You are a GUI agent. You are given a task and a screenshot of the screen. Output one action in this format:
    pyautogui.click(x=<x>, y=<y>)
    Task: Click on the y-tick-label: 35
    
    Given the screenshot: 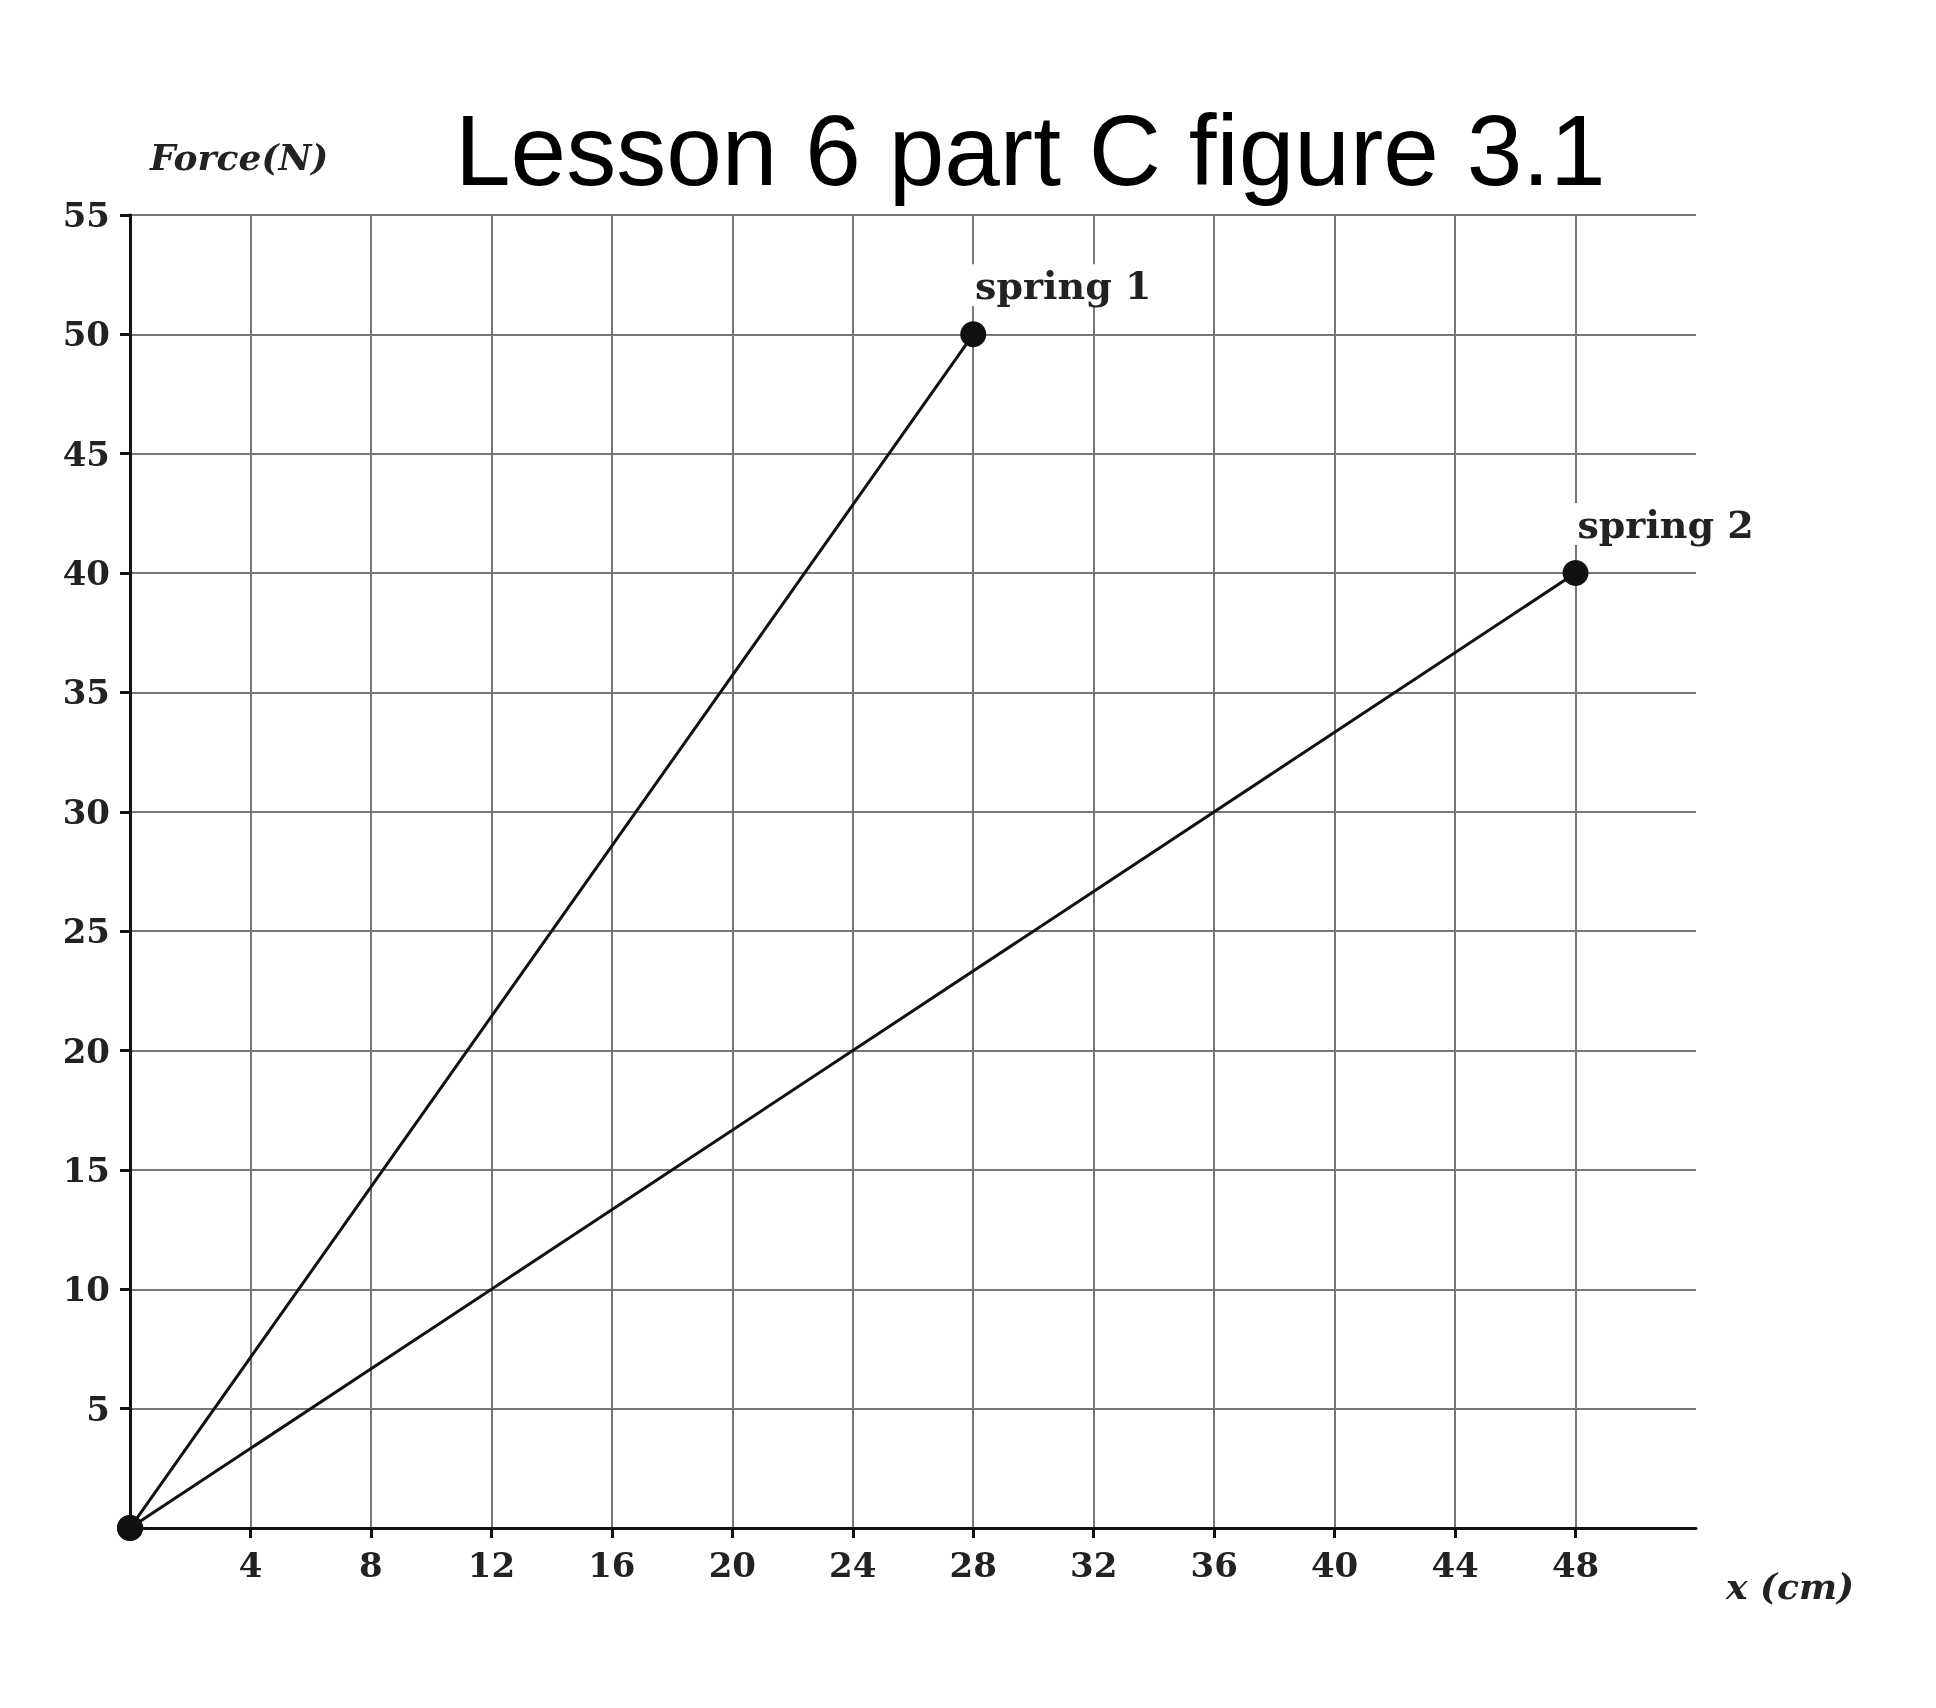 What is the action you would take?
    pyautogui.click(x=86, y=692)
    